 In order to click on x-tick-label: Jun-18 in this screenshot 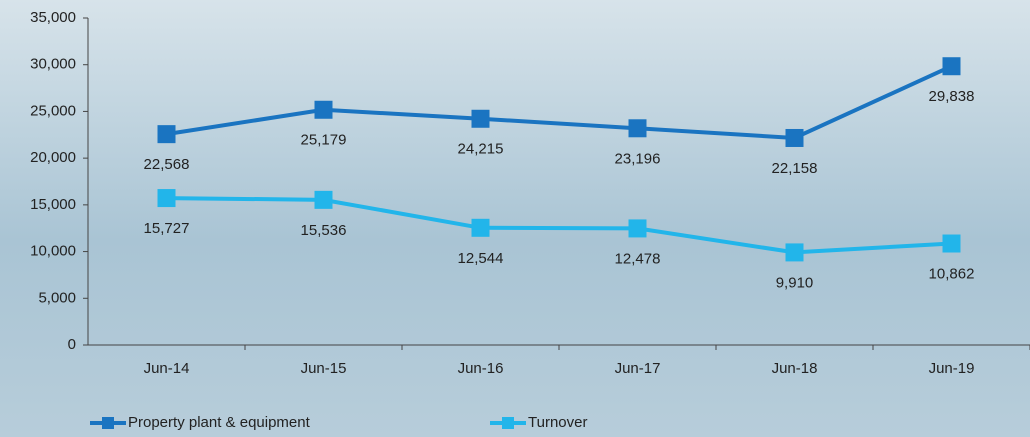, I will do `click(795, 368)`.